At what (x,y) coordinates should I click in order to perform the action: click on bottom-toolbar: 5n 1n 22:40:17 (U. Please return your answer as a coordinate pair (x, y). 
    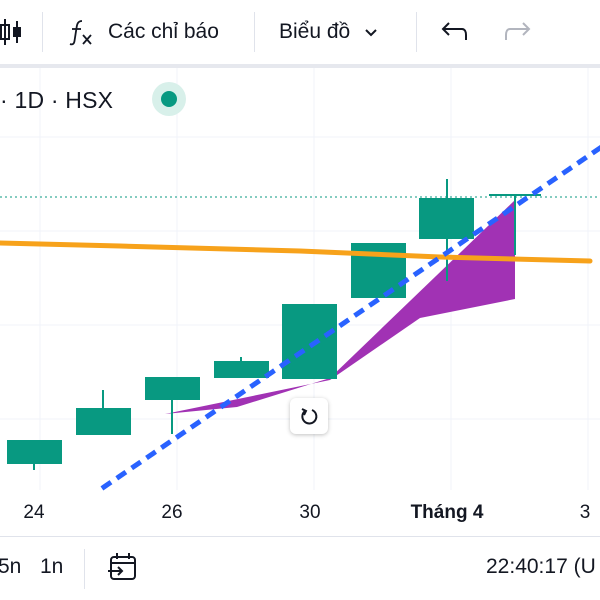
    Looking at the image, I should click on (300, 568).